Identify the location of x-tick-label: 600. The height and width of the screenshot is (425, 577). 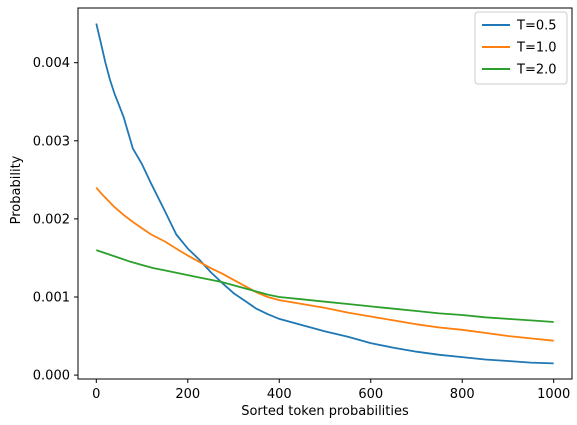
(370, 394).